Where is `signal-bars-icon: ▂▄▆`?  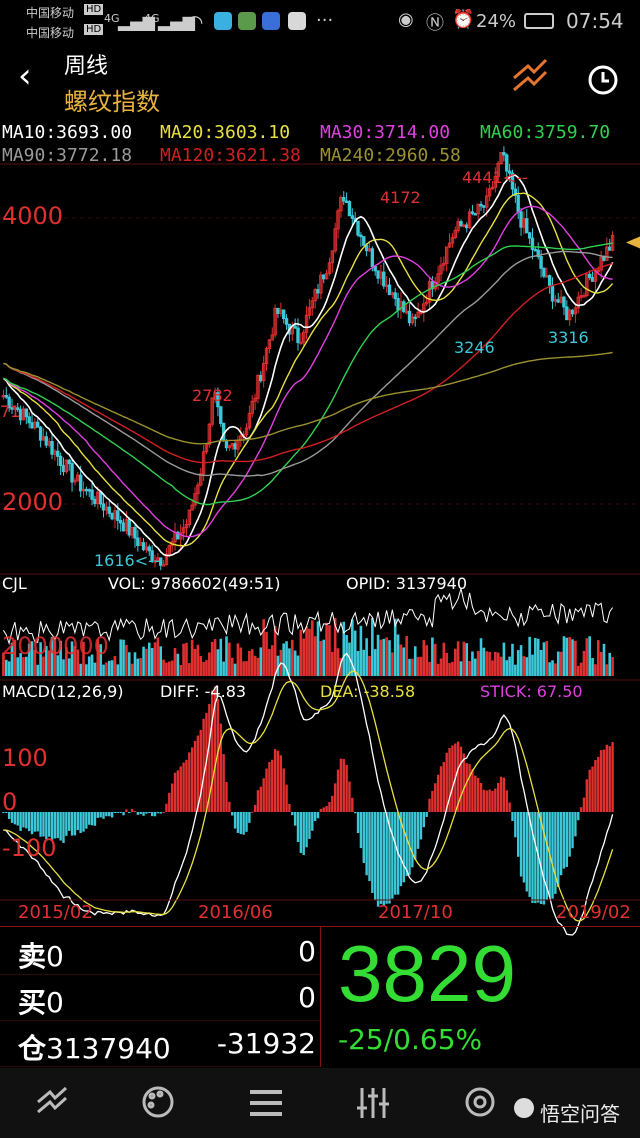 signal-bars-icon: ▂▄▆ is located at coordinates (136, 21).